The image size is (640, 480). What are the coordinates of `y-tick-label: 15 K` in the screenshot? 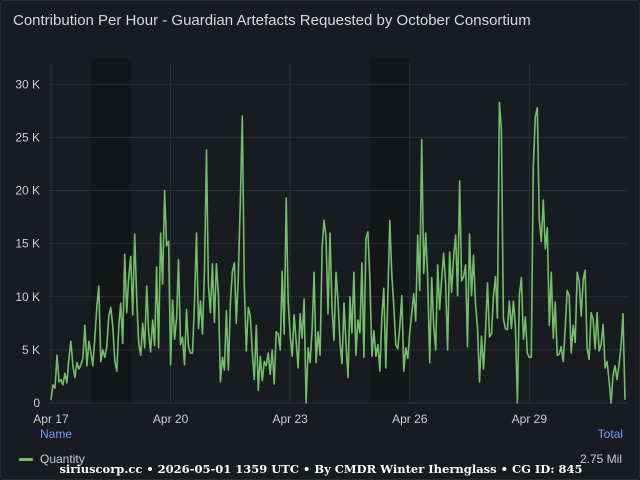 It's located at (27, 244).